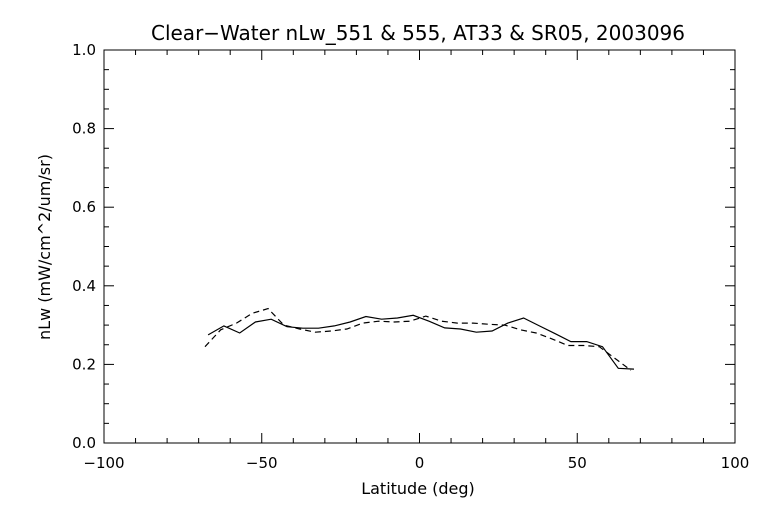 Image resolution: width=768 pixels, height=512 pixels. What do you see at coordinates (44, 247) in the screenshot?
I see `y-axis-label: nLw (mW/cm^2/um/sr)` at bounding box center [44, 247].